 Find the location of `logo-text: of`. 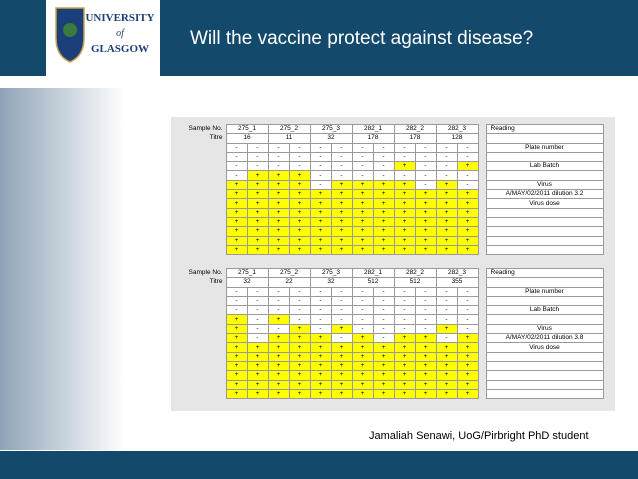

logo-text: of is located at coordinates (120, 33).